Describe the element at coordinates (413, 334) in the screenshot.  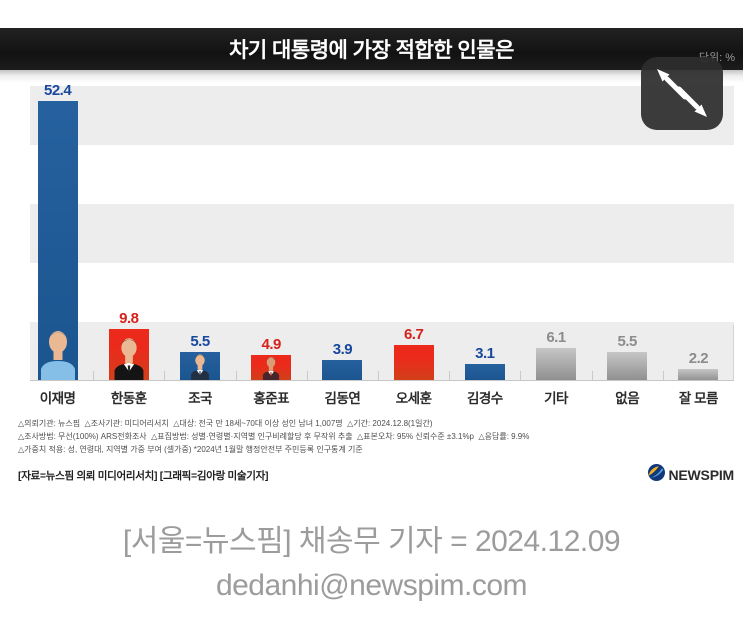
I see `bar-value-label: 6.7` at that location.